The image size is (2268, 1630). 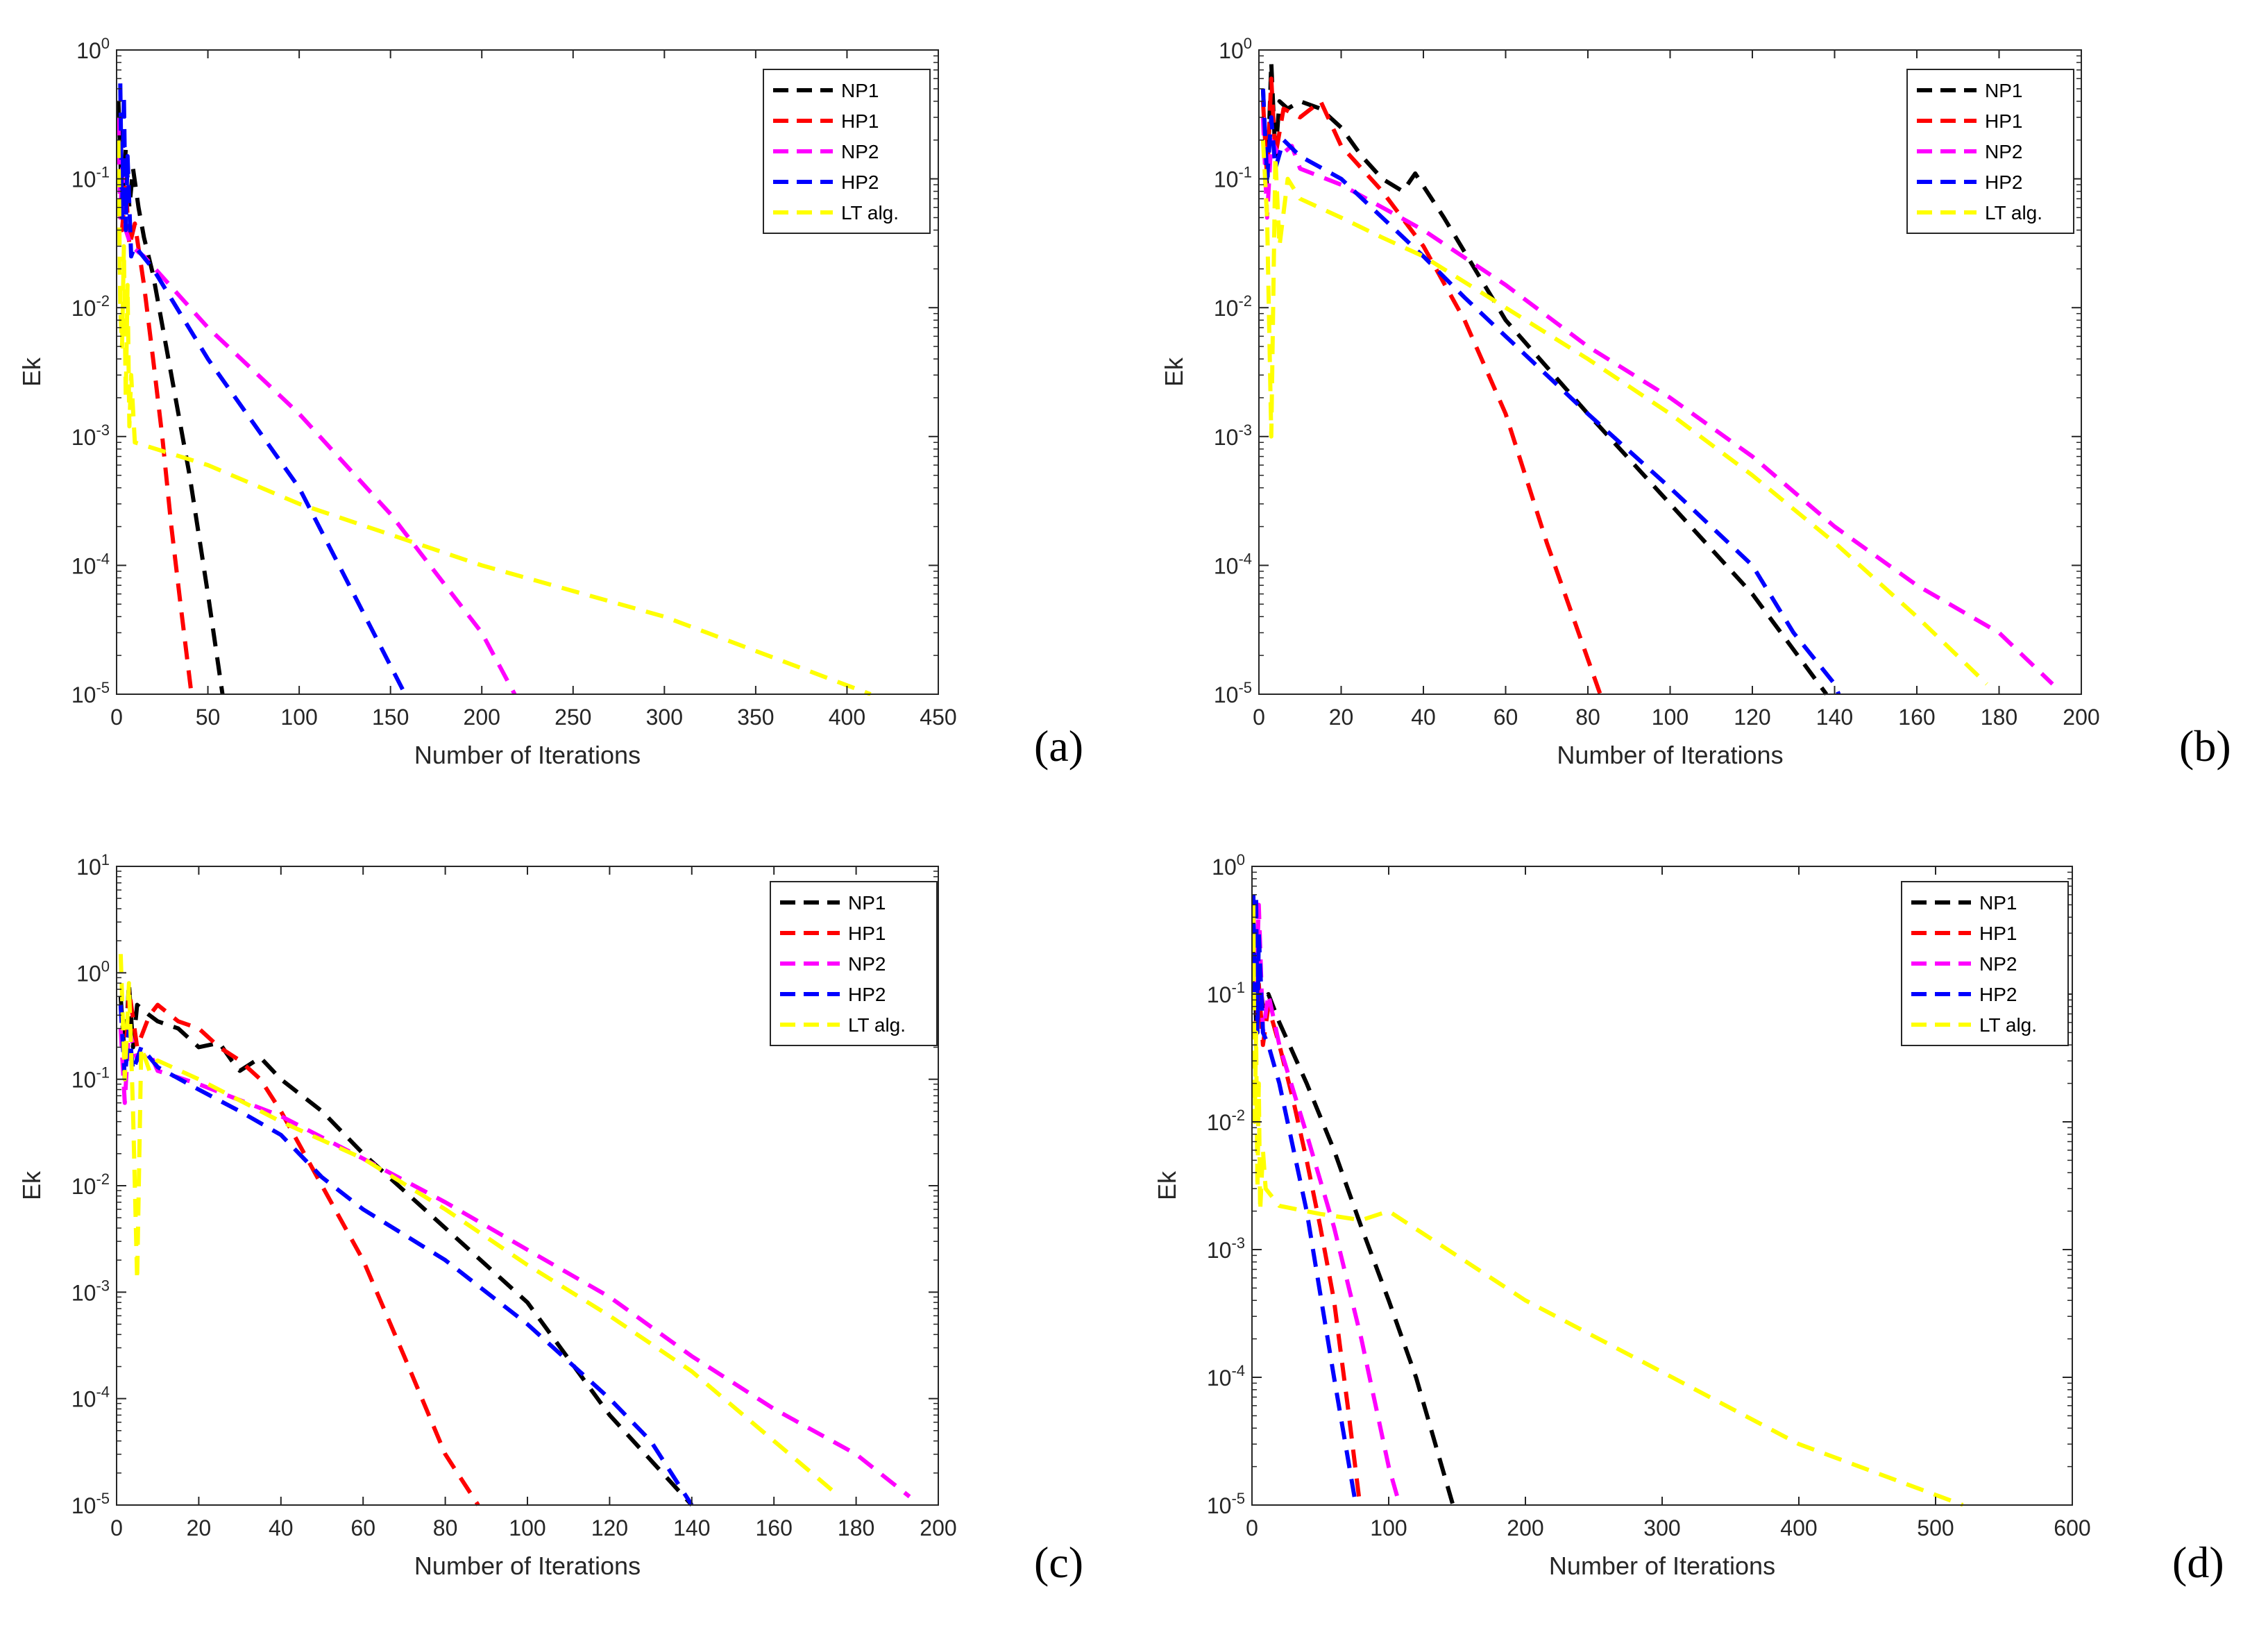 What do you see at coordinates (1341, 718) in the screenshot?
I see `x-tick-label: 20` at bounding box center [1341, 718].